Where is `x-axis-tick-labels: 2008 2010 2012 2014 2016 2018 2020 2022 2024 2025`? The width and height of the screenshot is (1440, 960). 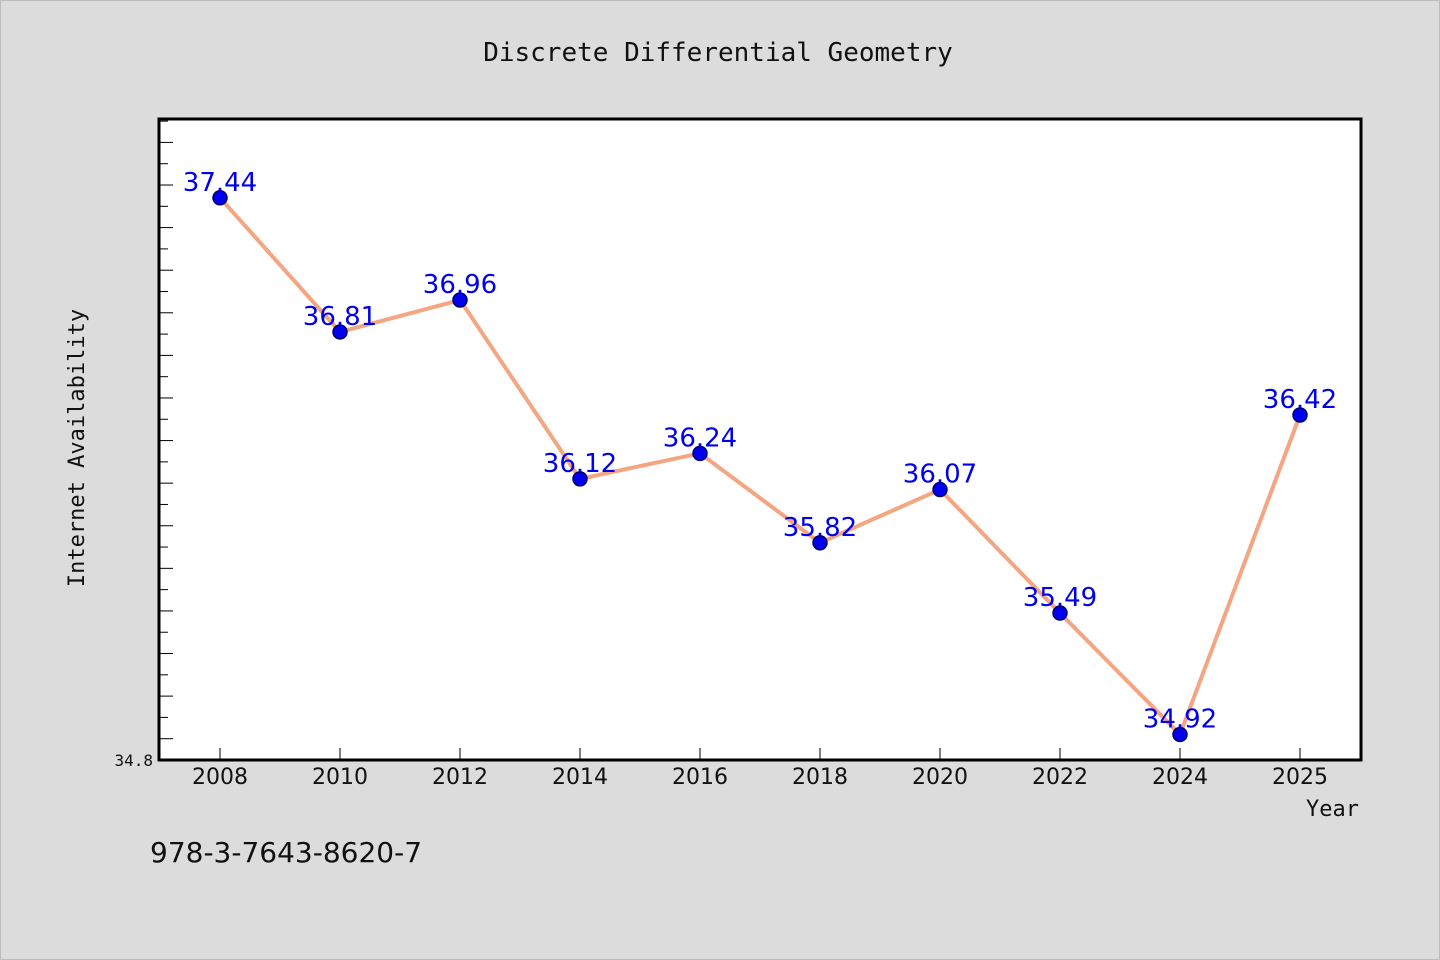 x-axis-tick-labels: 2008 2010 2012 2014 2016 2018 2020 2022 2024 2025 is located at coordinates (760, 777).